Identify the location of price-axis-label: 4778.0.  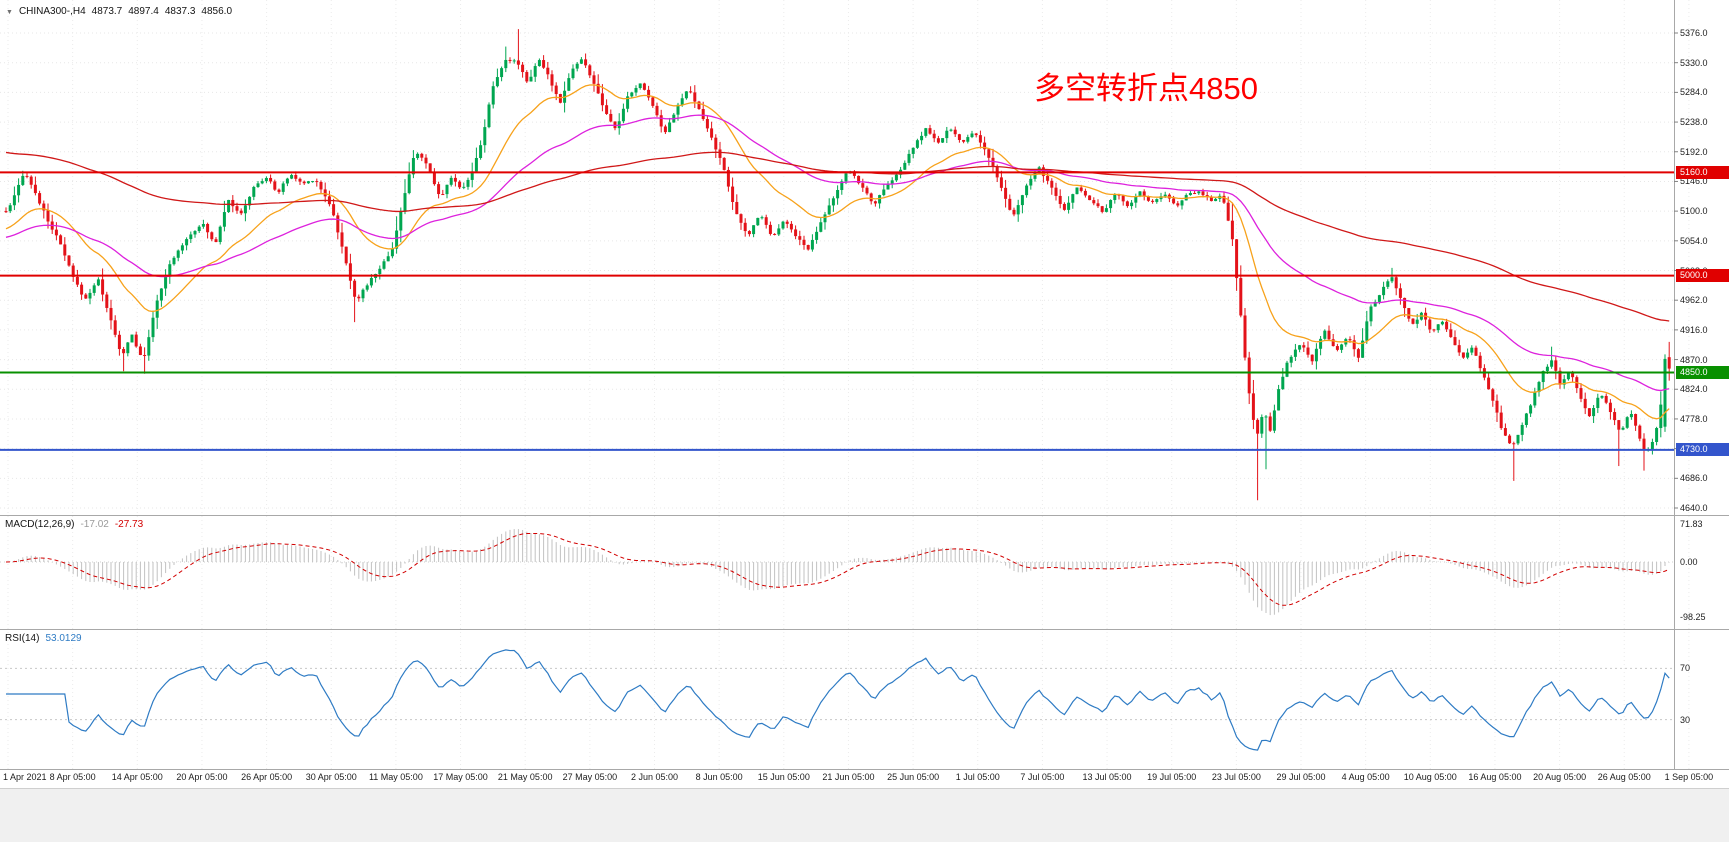
(1694, 418).